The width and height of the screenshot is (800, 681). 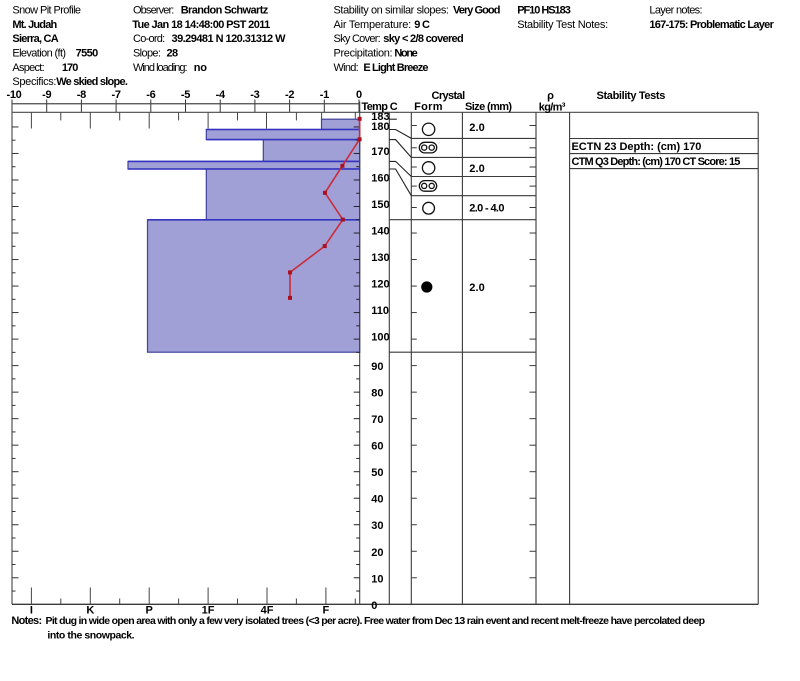 I want to click on svg-text: 40, so click(x=377, y=500).